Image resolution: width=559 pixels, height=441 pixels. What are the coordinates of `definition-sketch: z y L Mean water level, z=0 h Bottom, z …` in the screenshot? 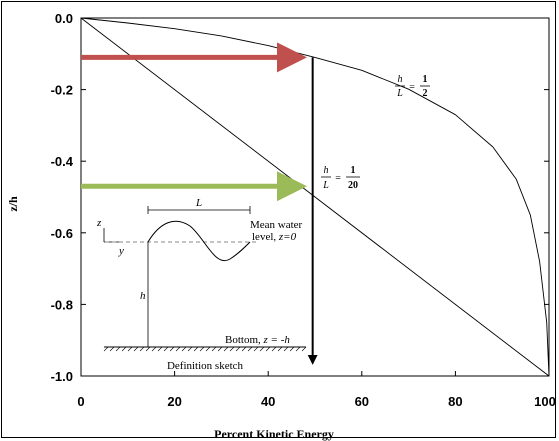 It's located at (201, 284).